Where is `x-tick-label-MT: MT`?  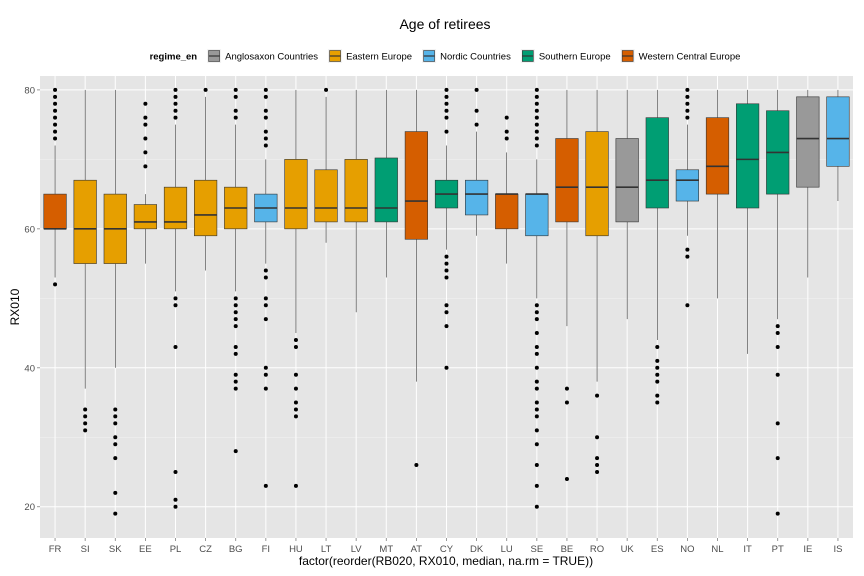 x-tick-label-MT: MT is located at coordinates (386, 549).